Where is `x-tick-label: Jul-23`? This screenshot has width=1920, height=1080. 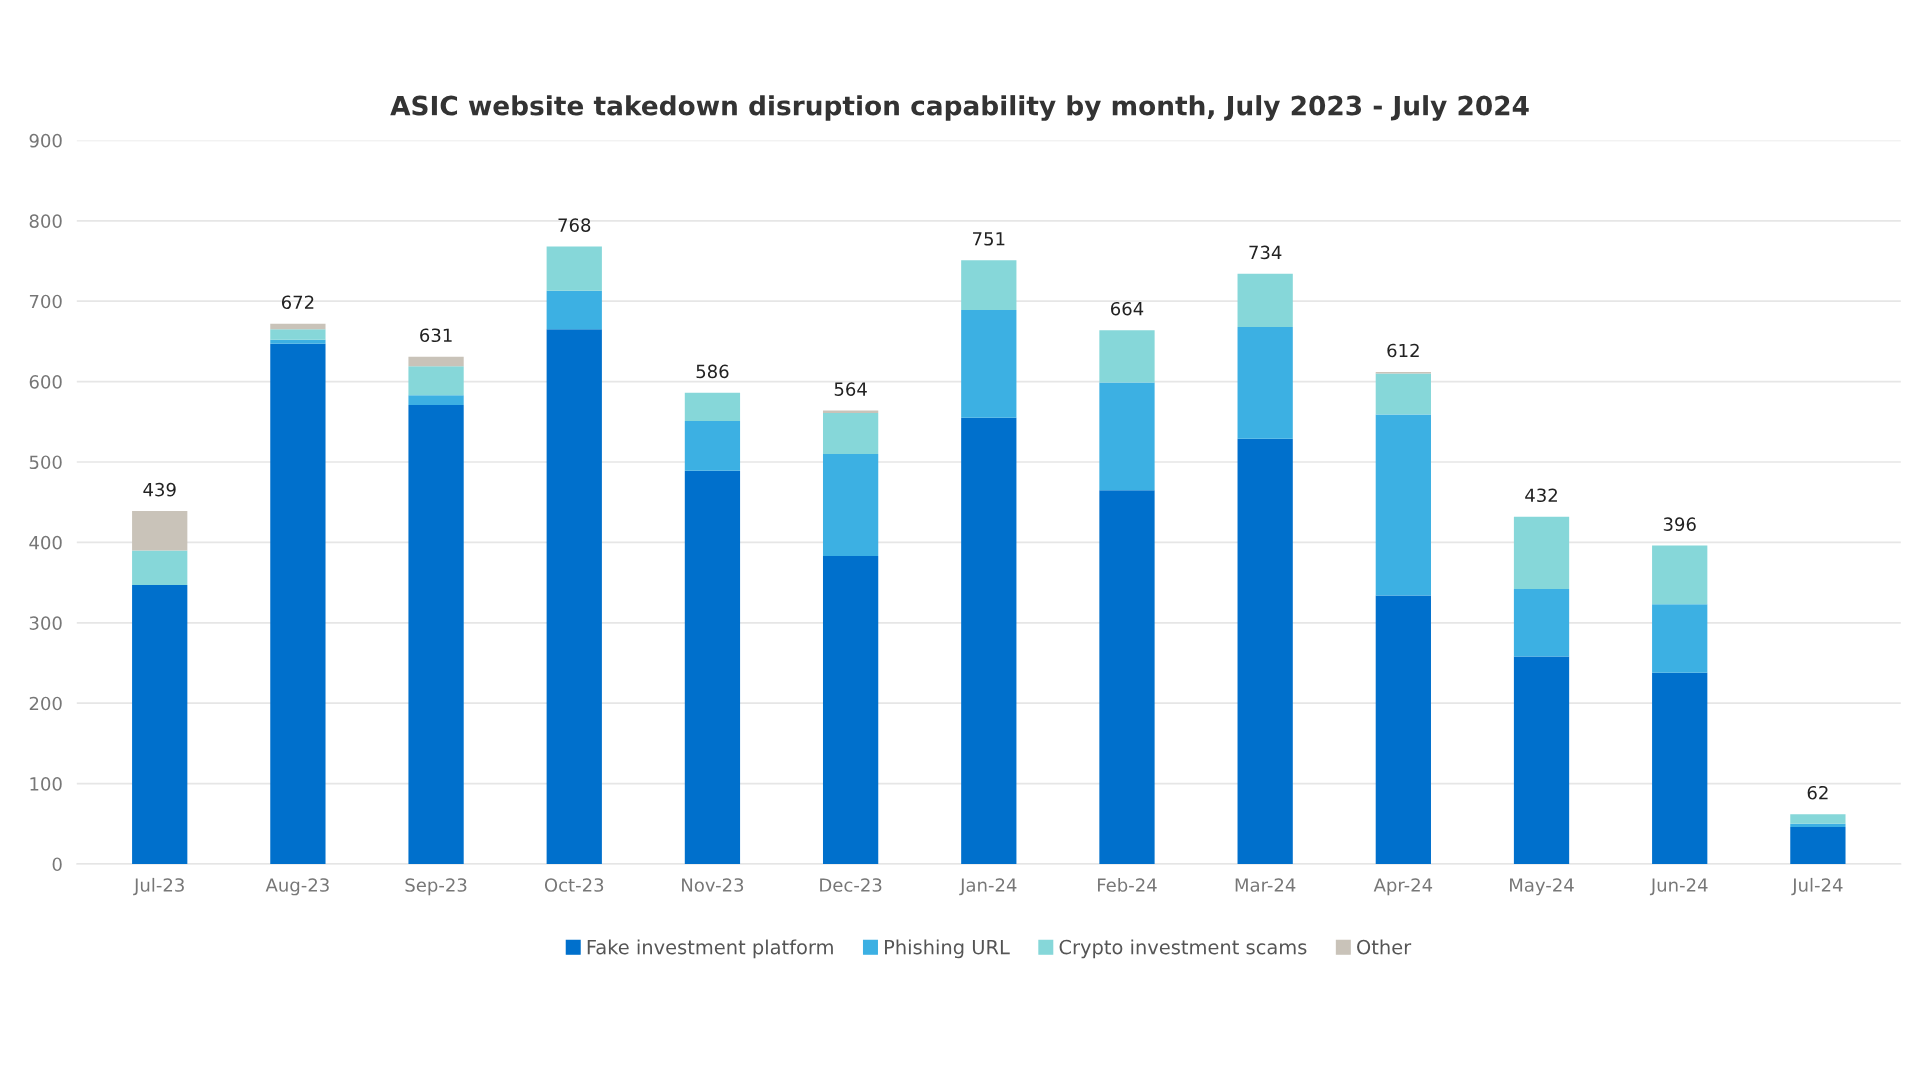 x-tick-label: Jul-23 is located at coordinates (158, 886).